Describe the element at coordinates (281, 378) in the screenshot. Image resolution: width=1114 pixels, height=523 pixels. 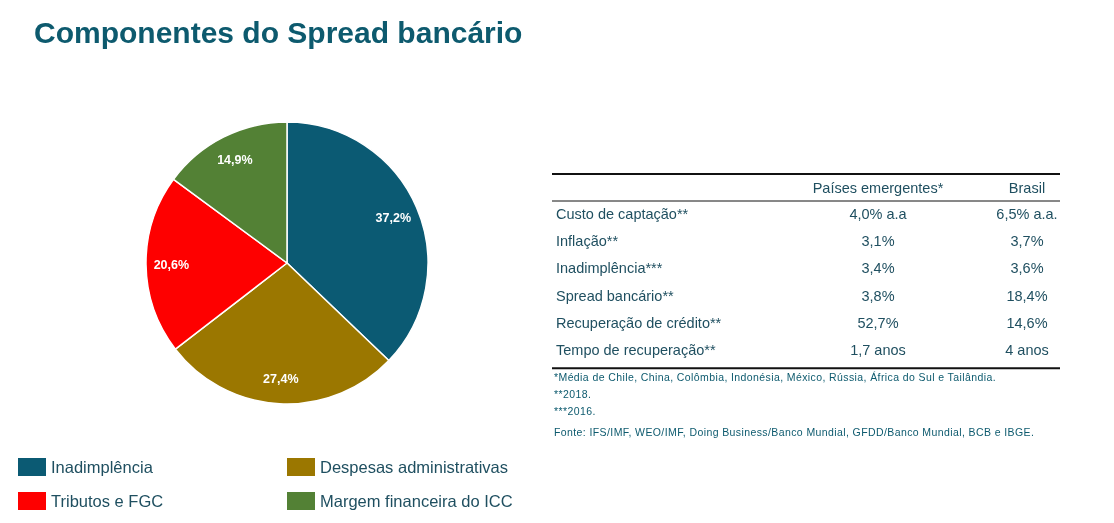
I see `data-label: 27,4%` at that location.